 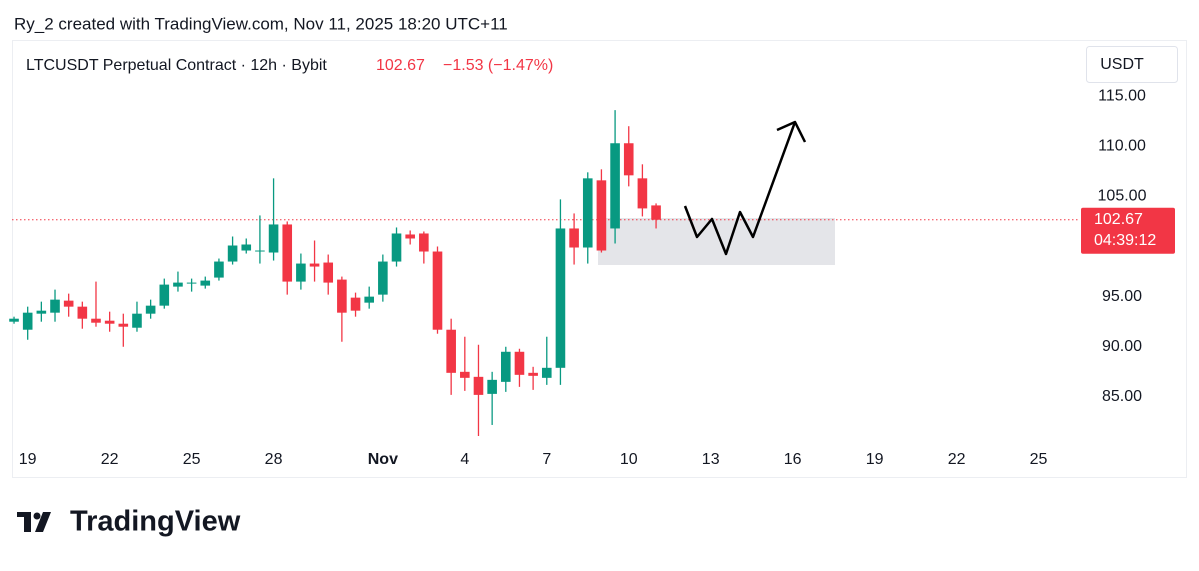 What do you see at coordinates (793, 459) in the screenshot?
I see `x-tick-label: 16` at bounding box center [793, 459].